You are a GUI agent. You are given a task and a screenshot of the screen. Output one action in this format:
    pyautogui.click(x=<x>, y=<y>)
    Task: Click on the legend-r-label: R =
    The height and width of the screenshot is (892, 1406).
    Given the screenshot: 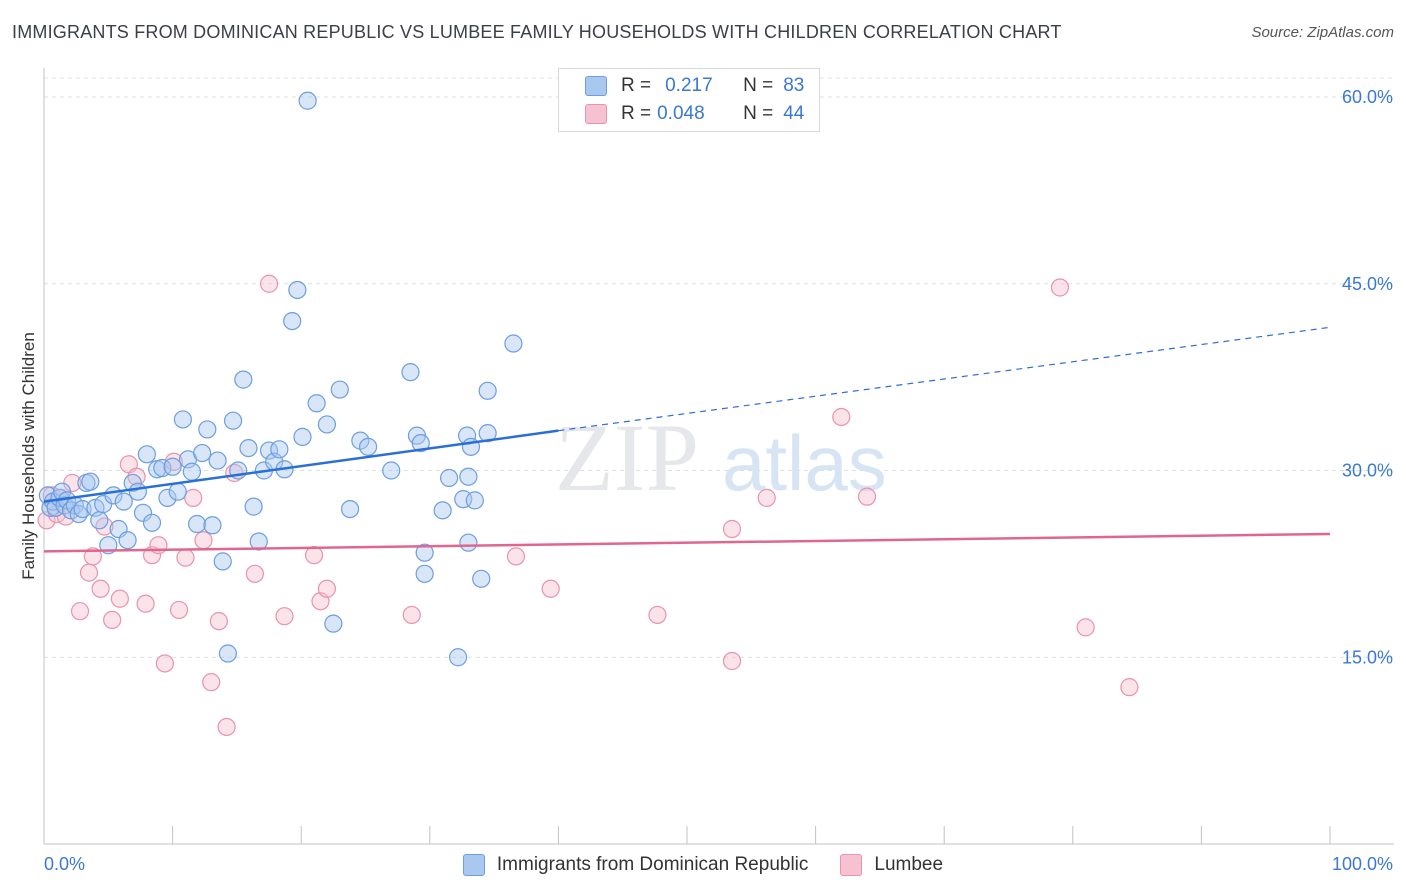 What is the action you would take?
    pyautogui.click(x=636, y=85)
    